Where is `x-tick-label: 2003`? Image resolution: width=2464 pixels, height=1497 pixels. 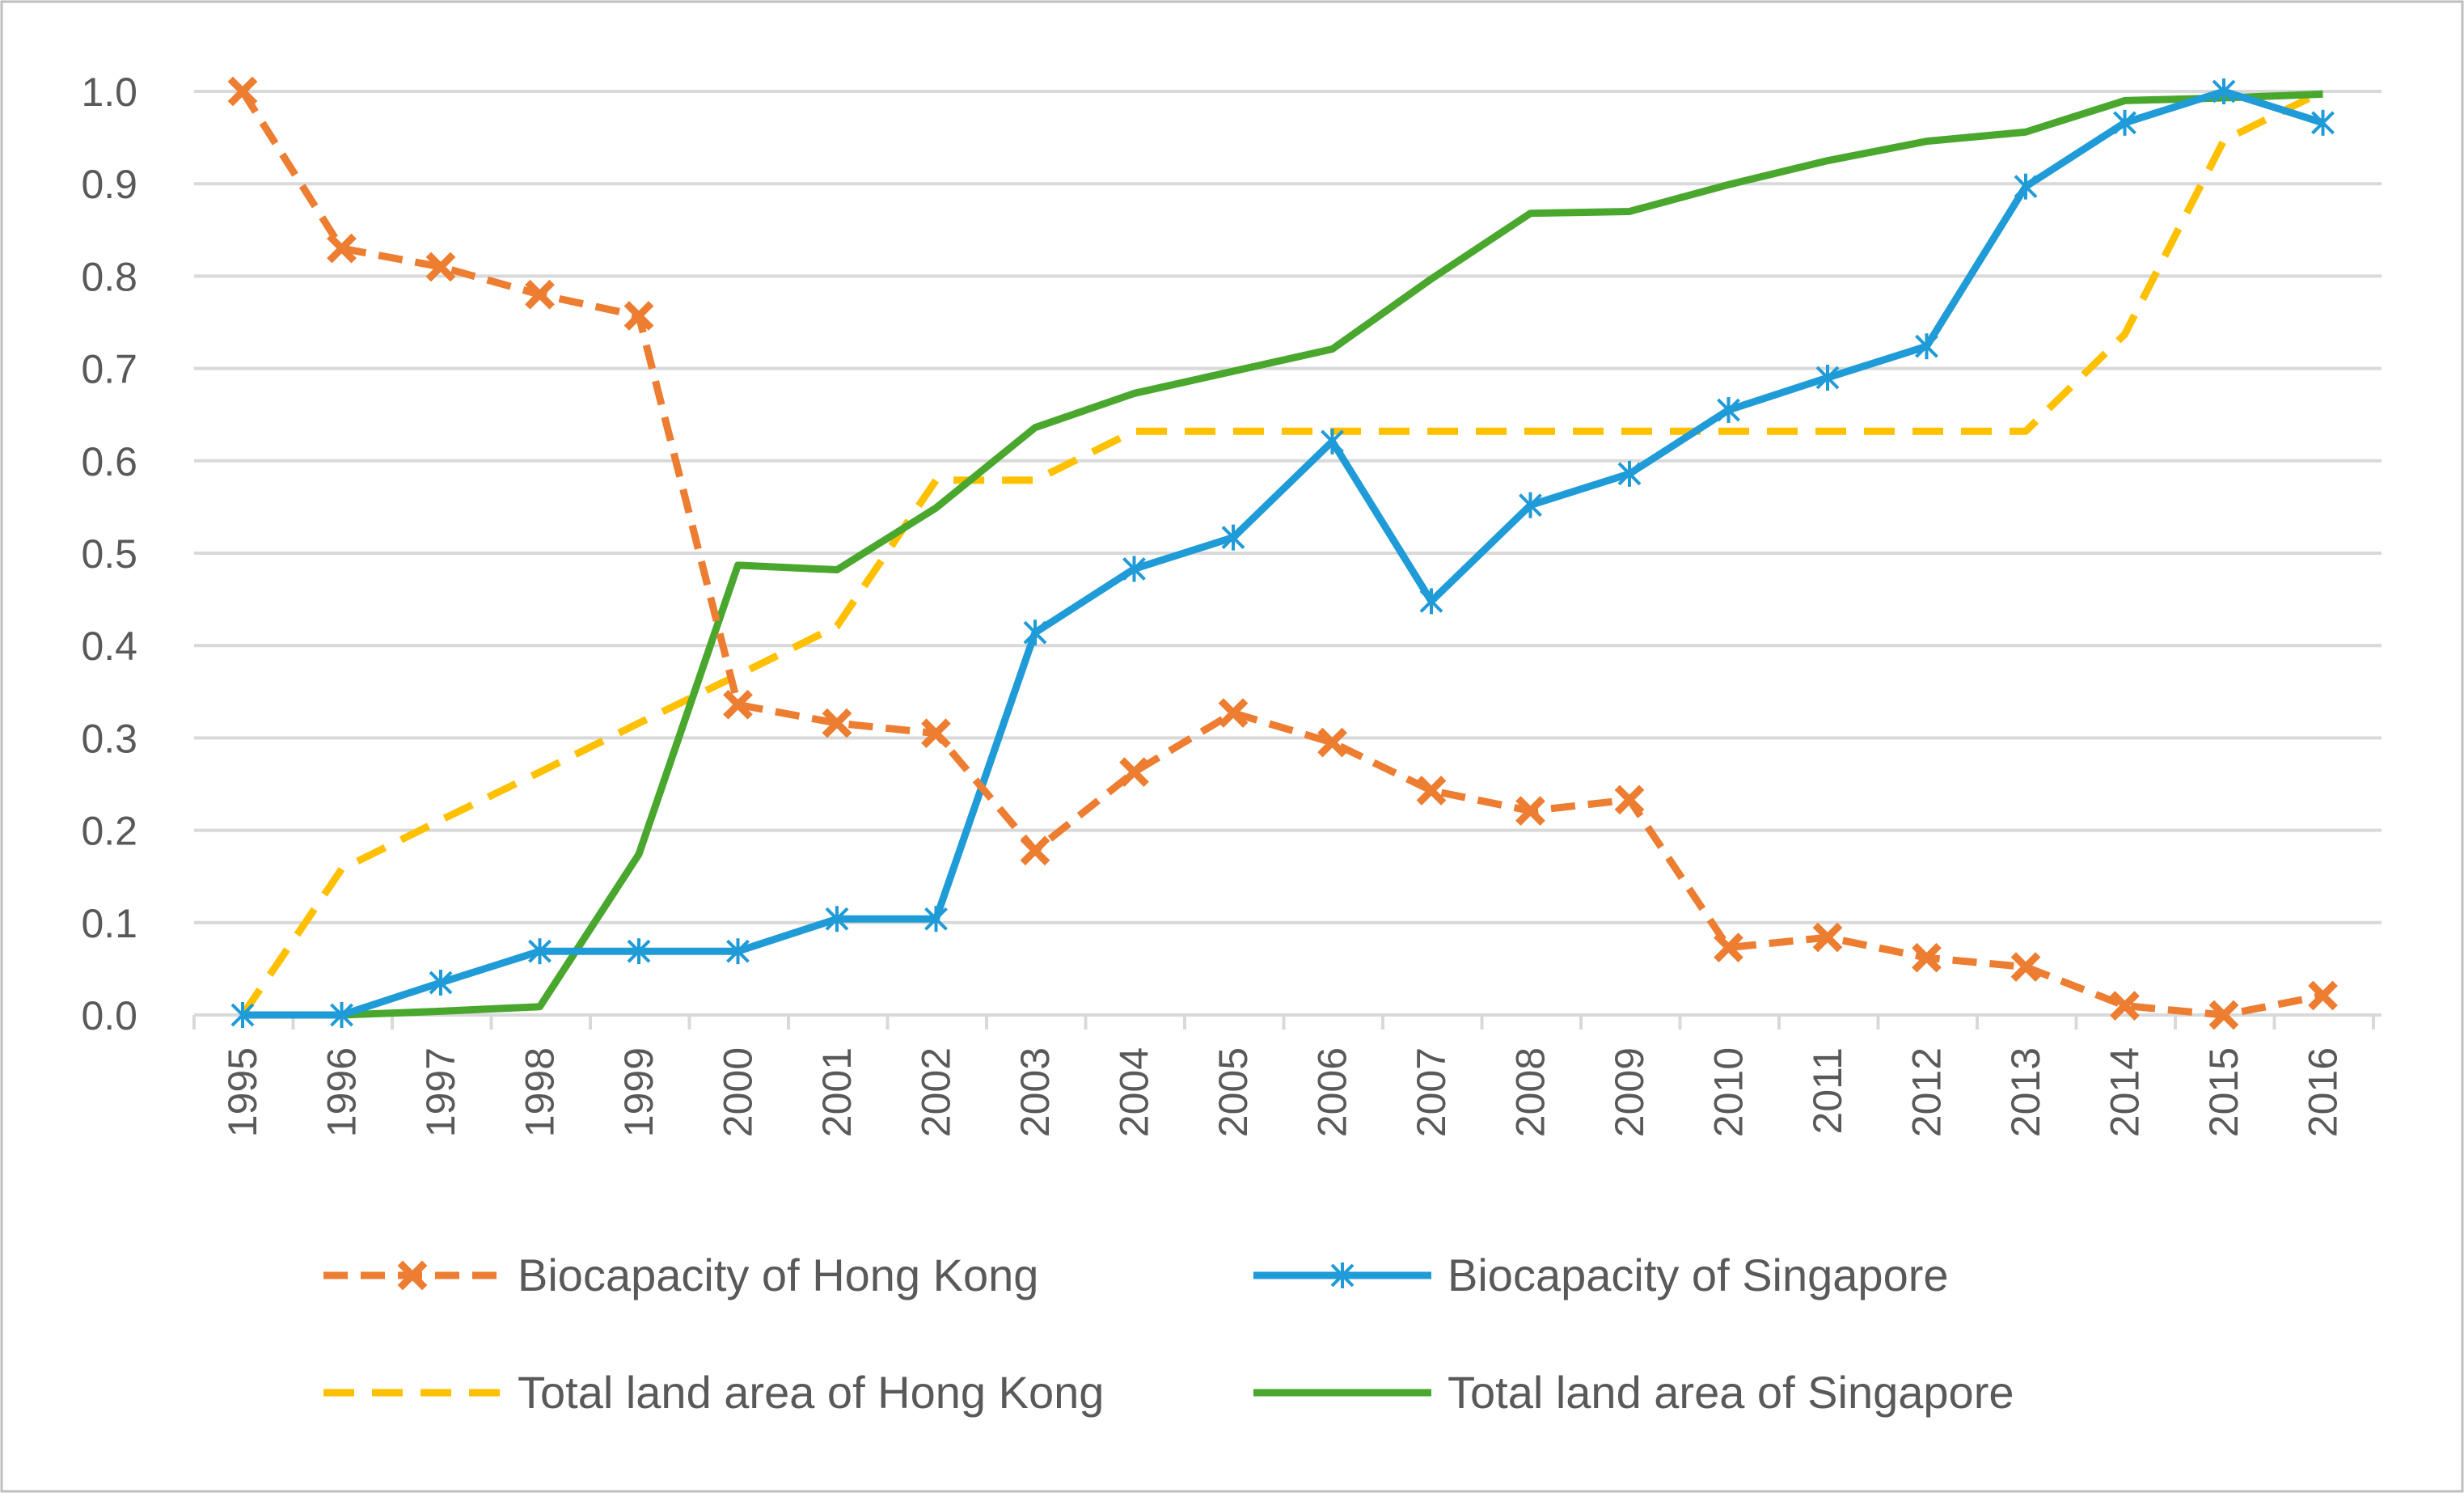
x-tick-label: 2003 is located at coordinates (1035, 1092).